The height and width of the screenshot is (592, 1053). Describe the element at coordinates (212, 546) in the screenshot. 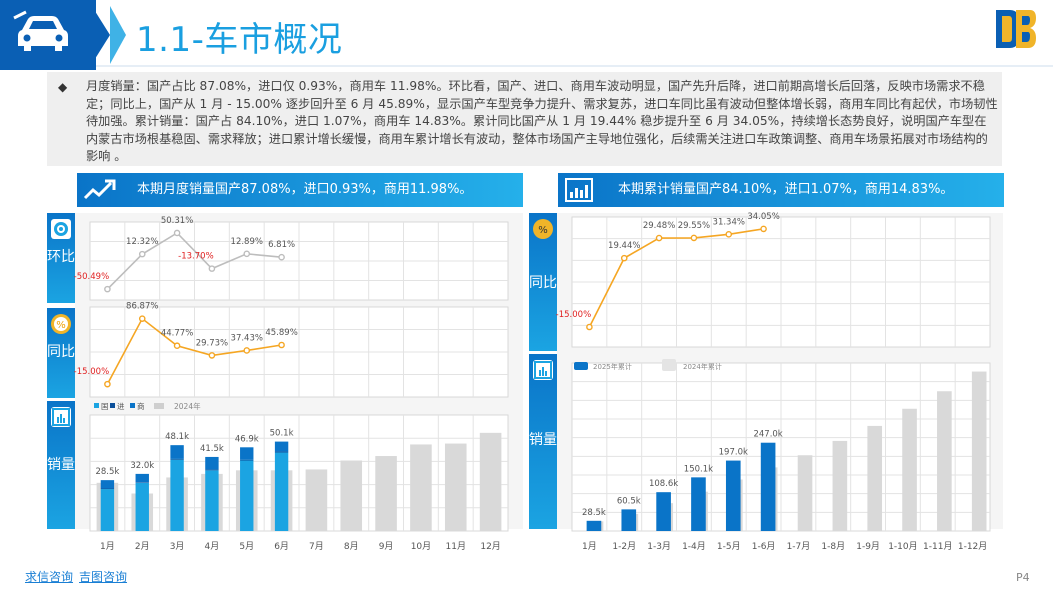

I see `monthly-sales-tick-label: 4月` at that location.